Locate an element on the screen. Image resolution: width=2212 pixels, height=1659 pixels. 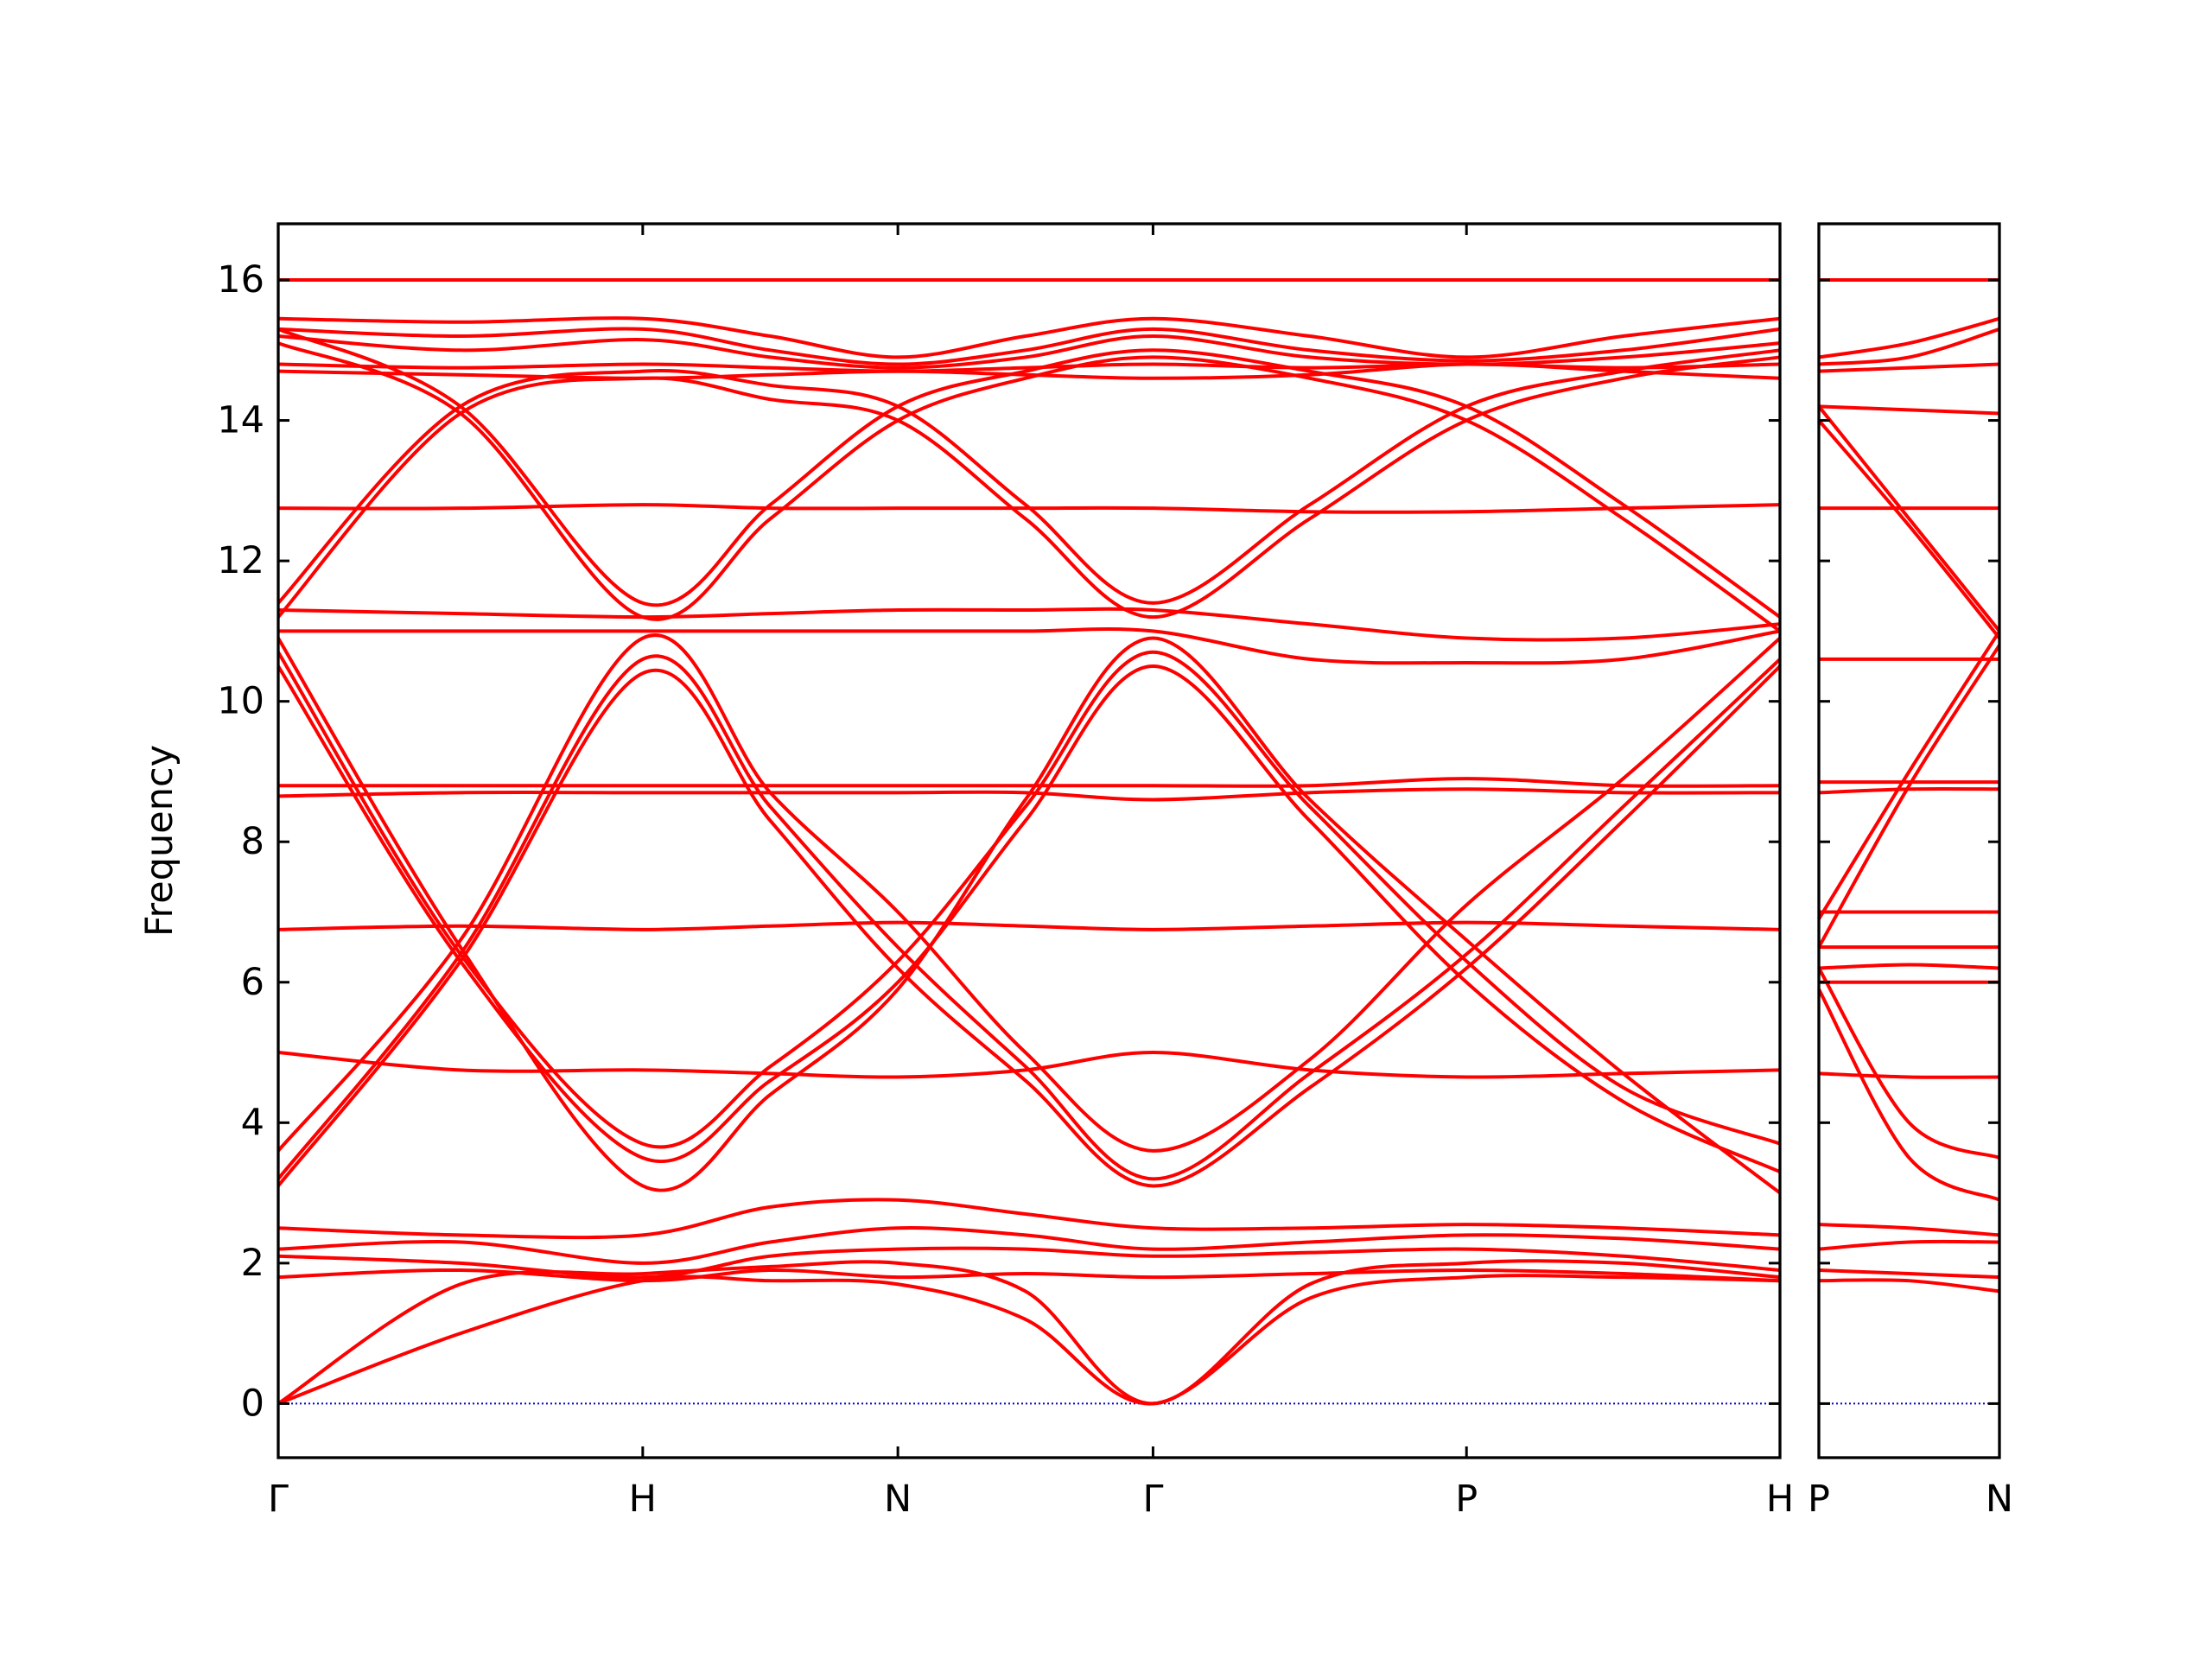
y-tick-label: 14 is located at coordinates (240, 420).